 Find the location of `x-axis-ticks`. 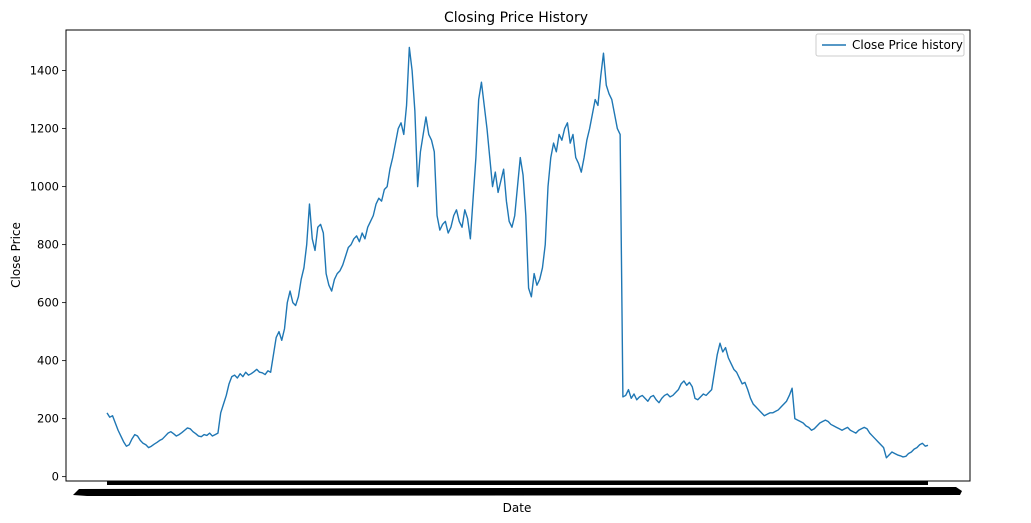

x-axis-ticks is located at coordinates (517, 488).